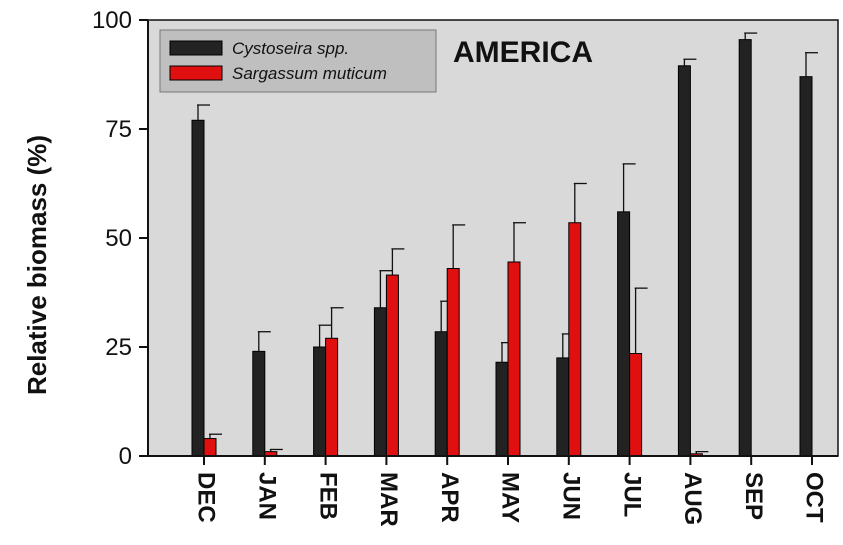 The image size is (843, 545). I want to click on bar-cystoseira-jan, so click(259, 403).